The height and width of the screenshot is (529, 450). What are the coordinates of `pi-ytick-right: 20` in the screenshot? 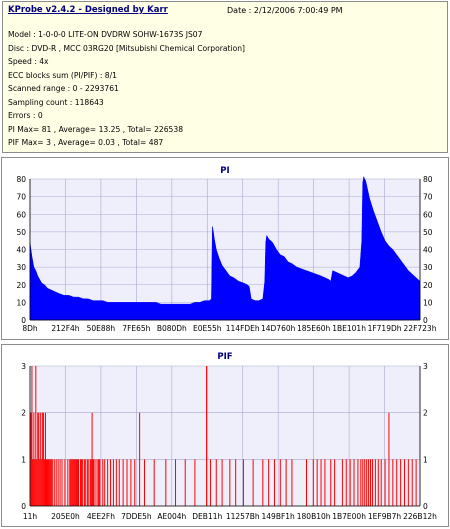 It's located at (428, 285).